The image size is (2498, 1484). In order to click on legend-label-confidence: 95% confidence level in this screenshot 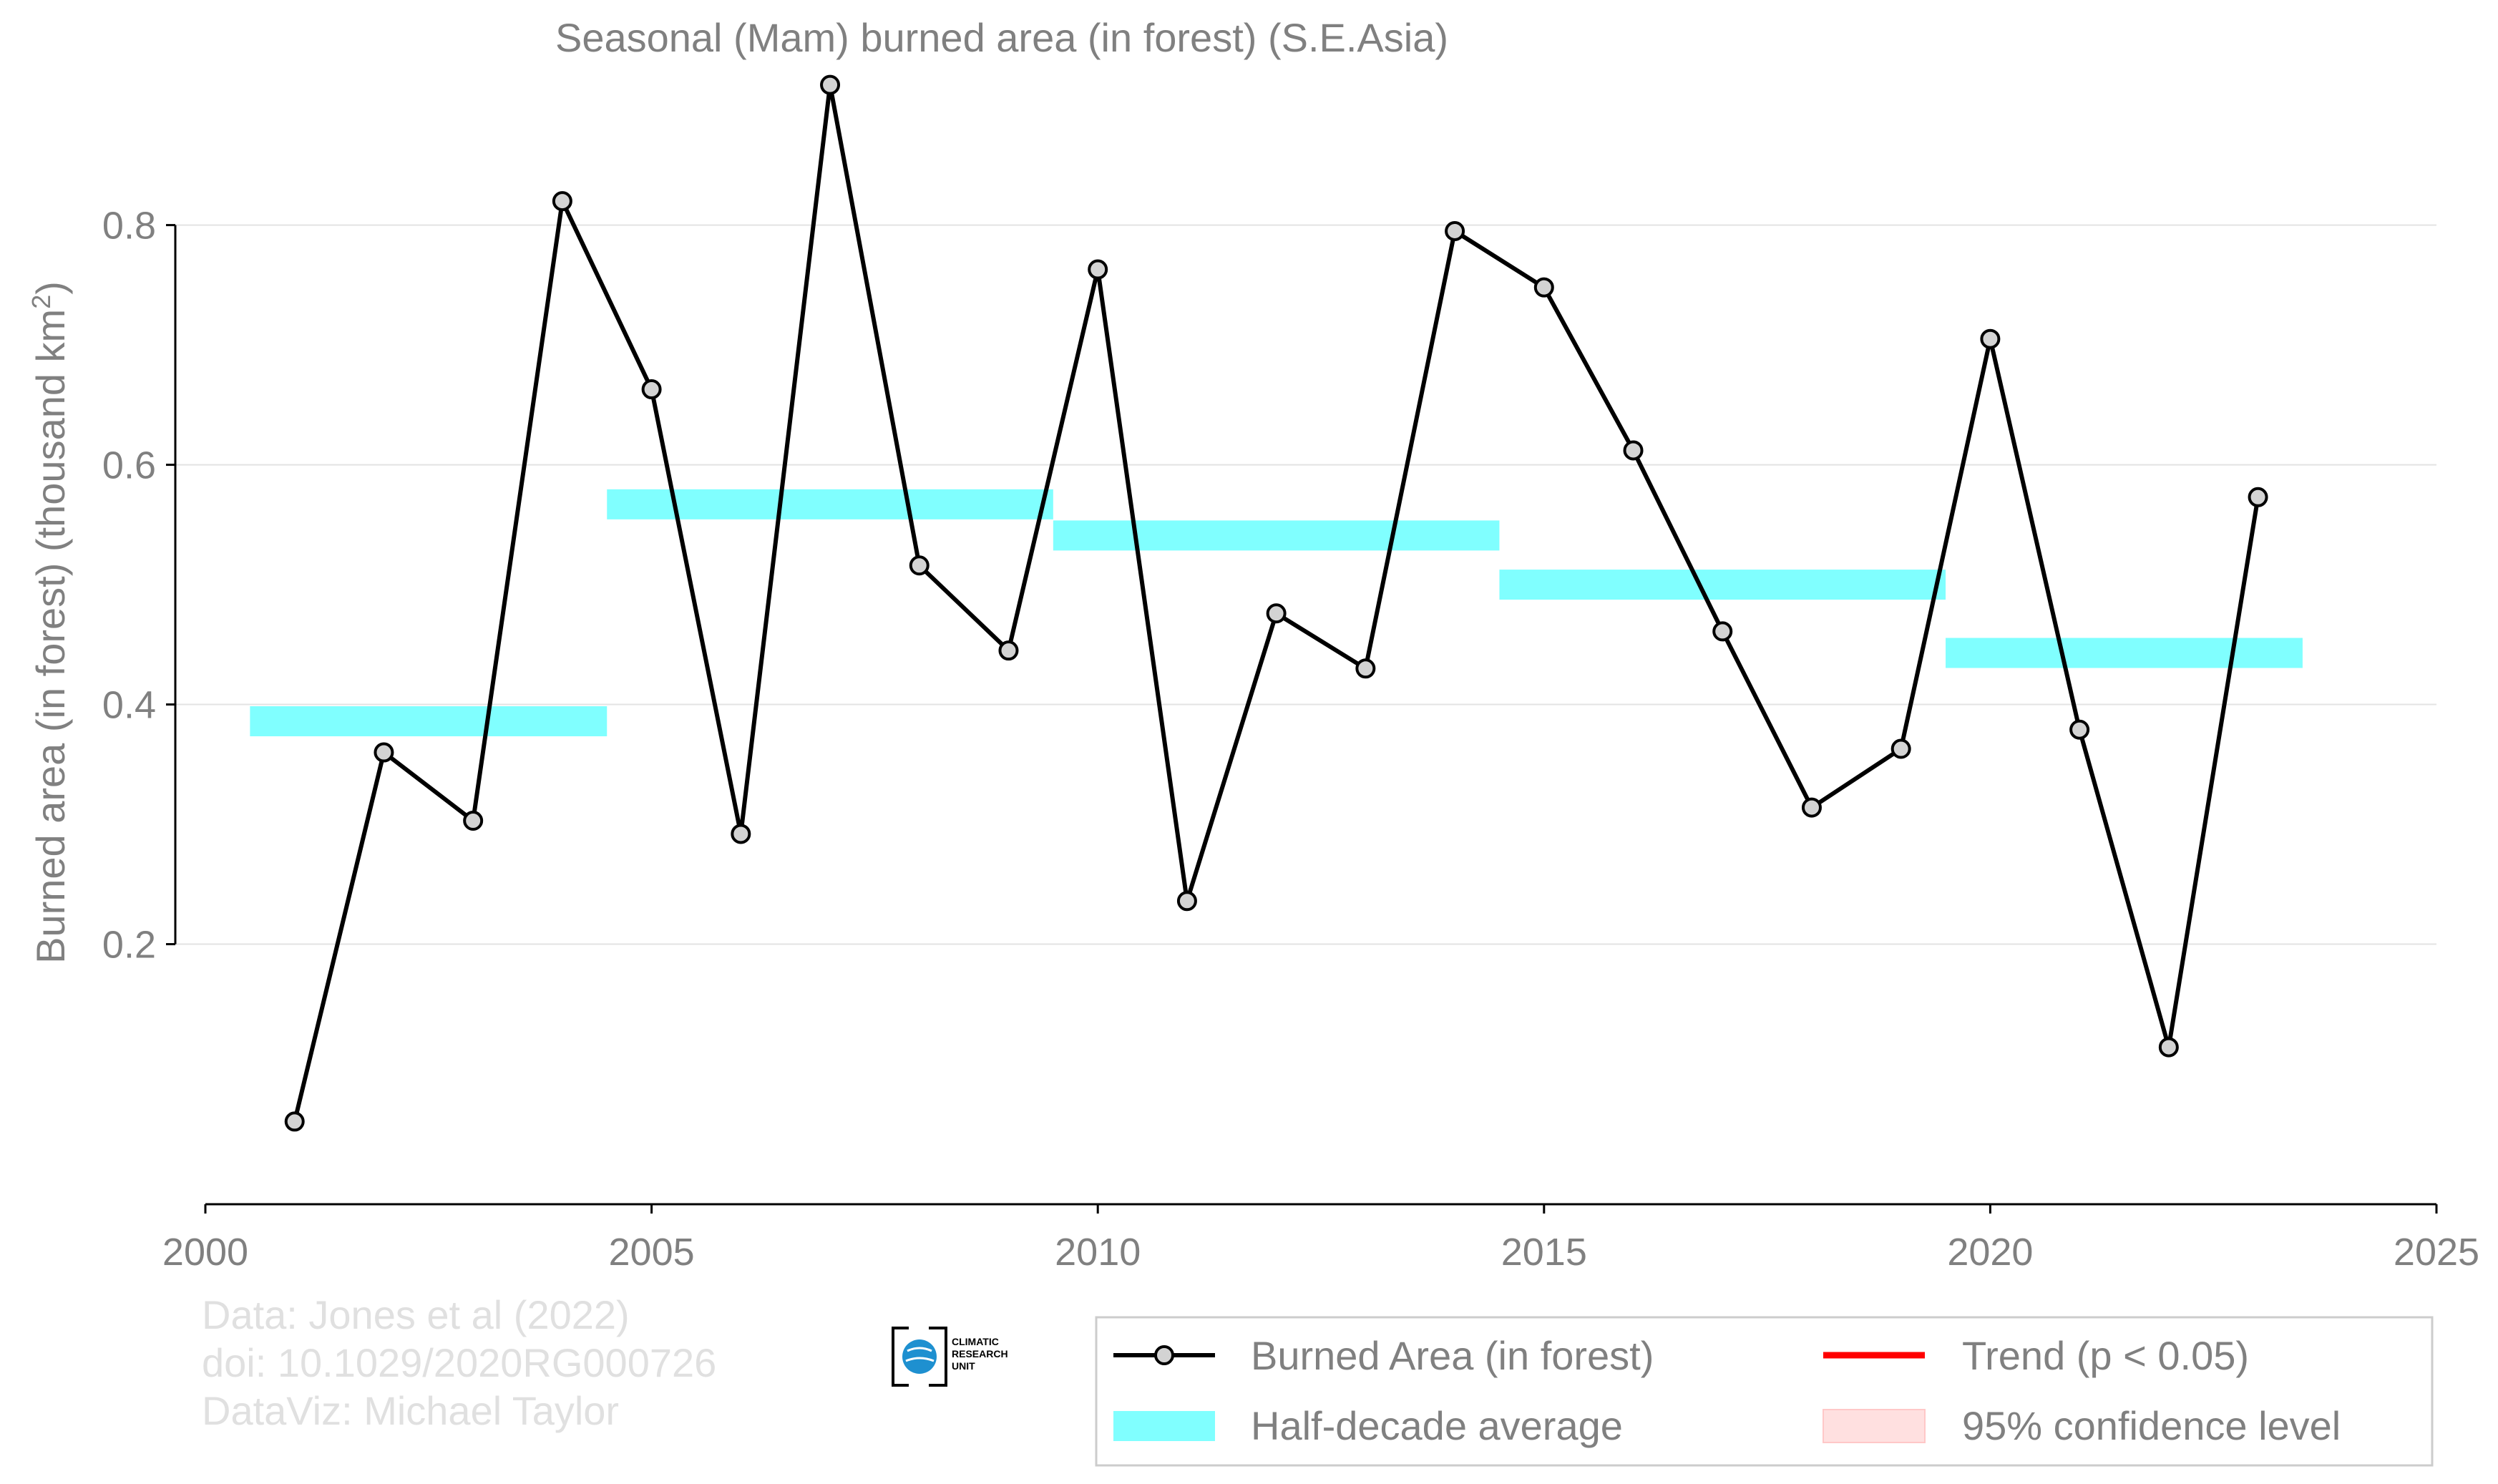, I will do `click(2151, 1425)`.